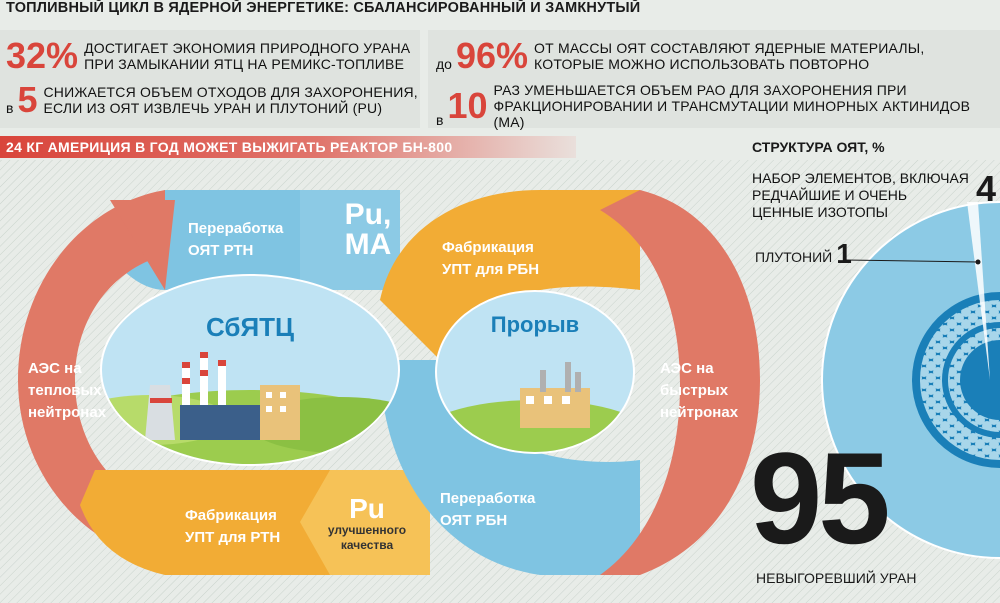 This screenshot has height=603, width=1000. I want to click on stat-number: 96%, so click(492, 55).